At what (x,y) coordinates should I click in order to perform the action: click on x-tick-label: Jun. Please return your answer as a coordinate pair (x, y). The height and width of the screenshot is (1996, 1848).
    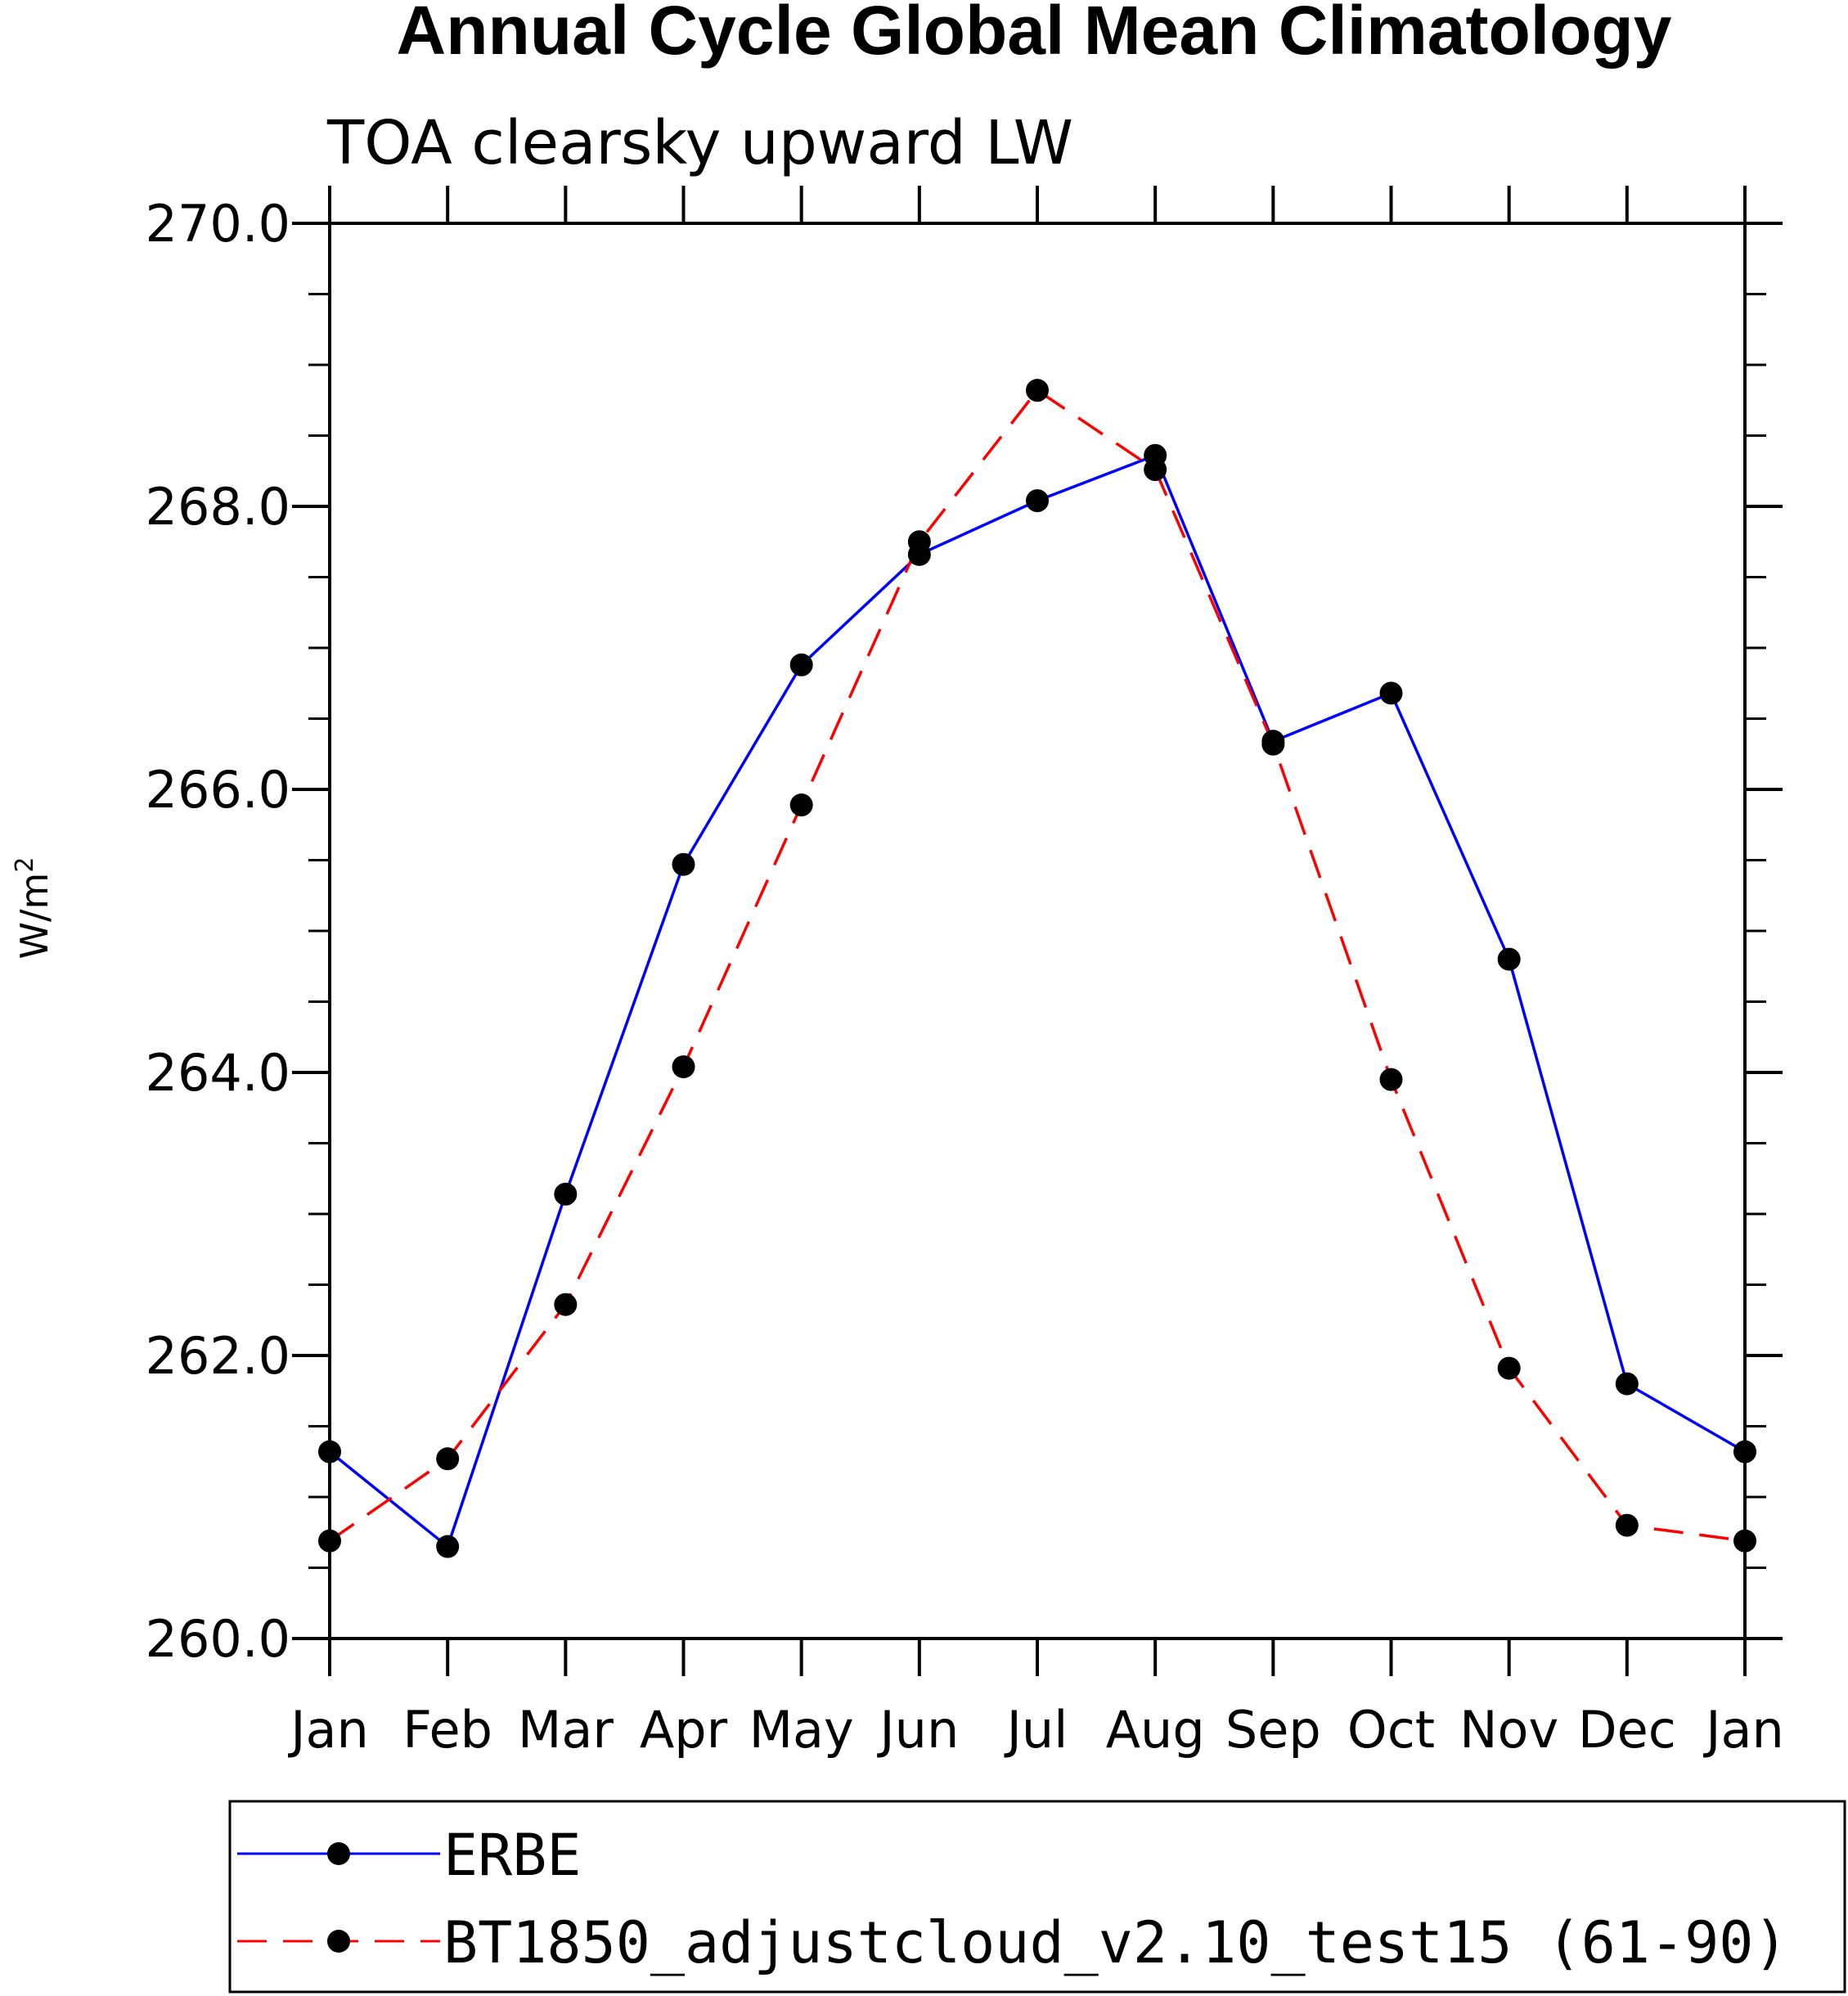
    Looking at the image, I should click on (918, 1730).